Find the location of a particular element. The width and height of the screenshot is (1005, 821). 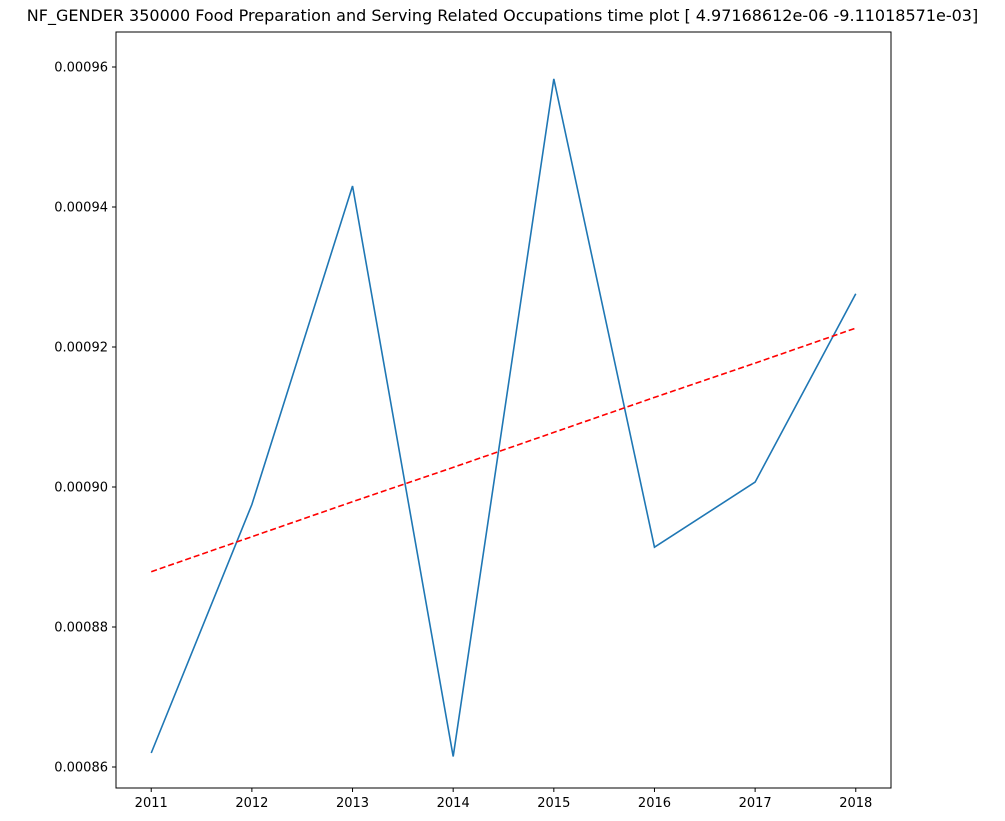

y-tick-label: 0.00090 is located at coordinates (81, 488).